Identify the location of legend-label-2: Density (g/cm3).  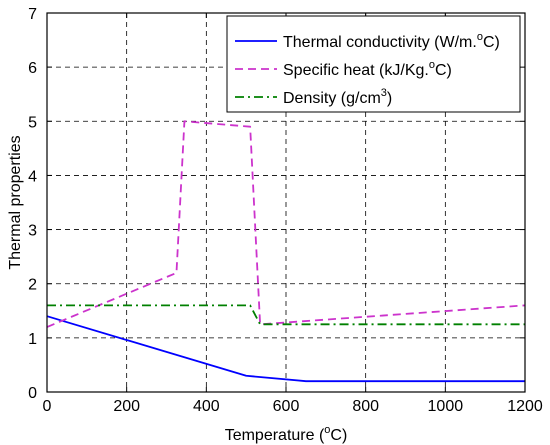
(337, 97).